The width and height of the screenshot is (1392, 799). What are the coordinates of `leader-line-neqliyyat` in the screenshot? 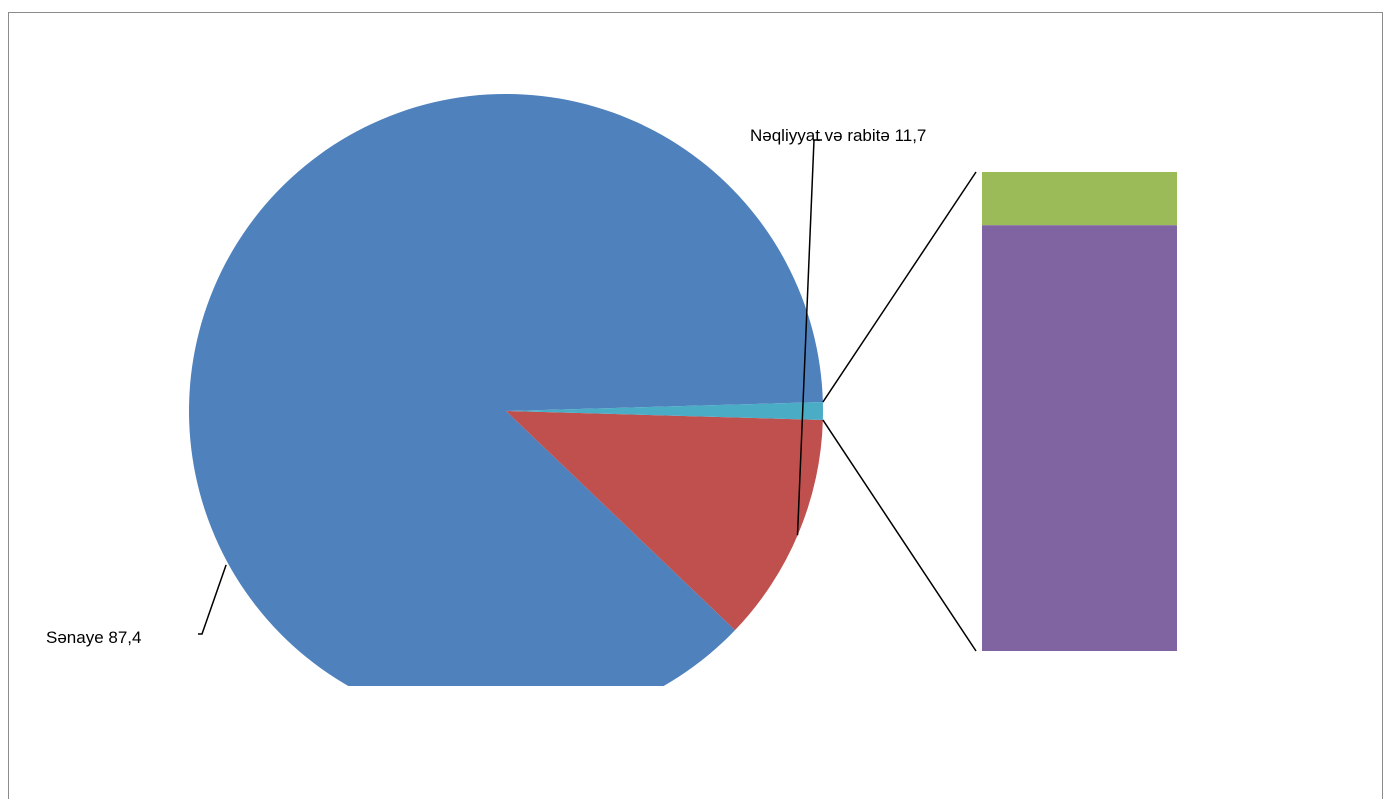 It's located at (809, 337).